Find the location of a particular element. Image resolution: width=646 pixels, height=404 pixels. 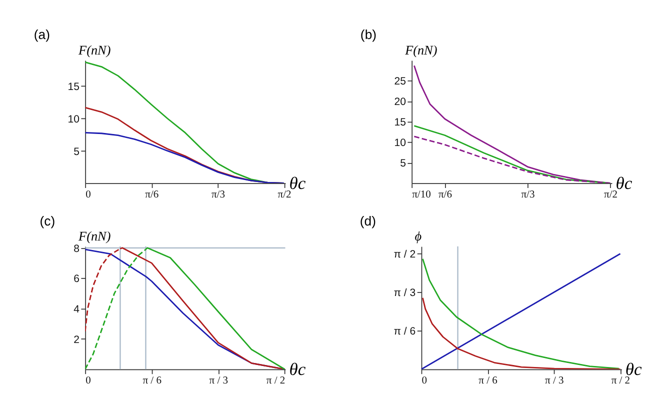

y-tick-label: 2 is located at coordinates (77, 340).